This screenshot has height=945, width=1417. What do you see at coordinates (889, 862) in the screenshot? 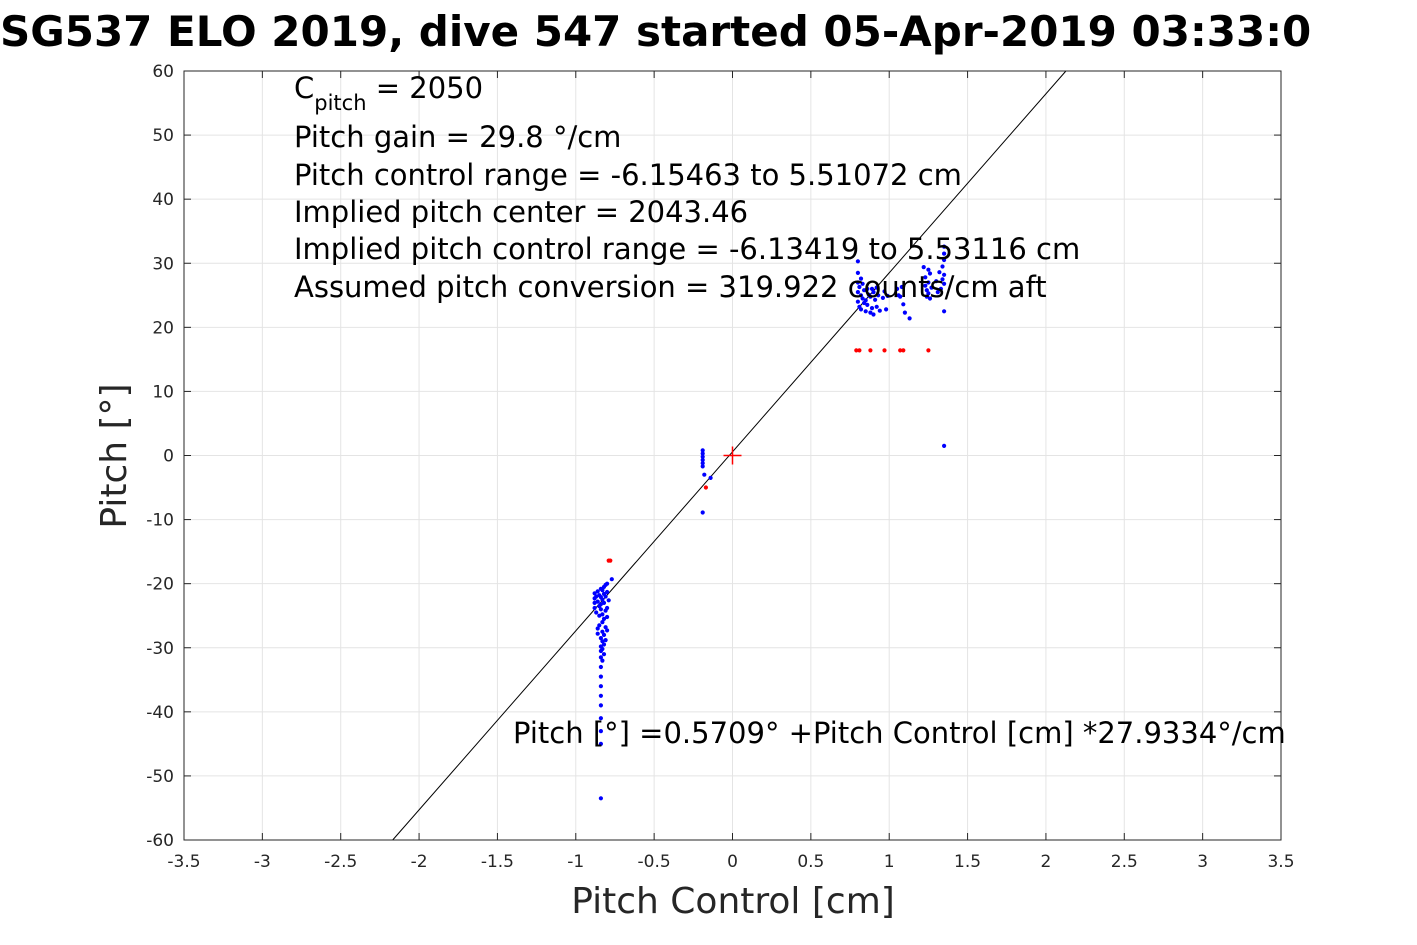
I see `x-tick-label: 1` at bounding box center [889, 862].